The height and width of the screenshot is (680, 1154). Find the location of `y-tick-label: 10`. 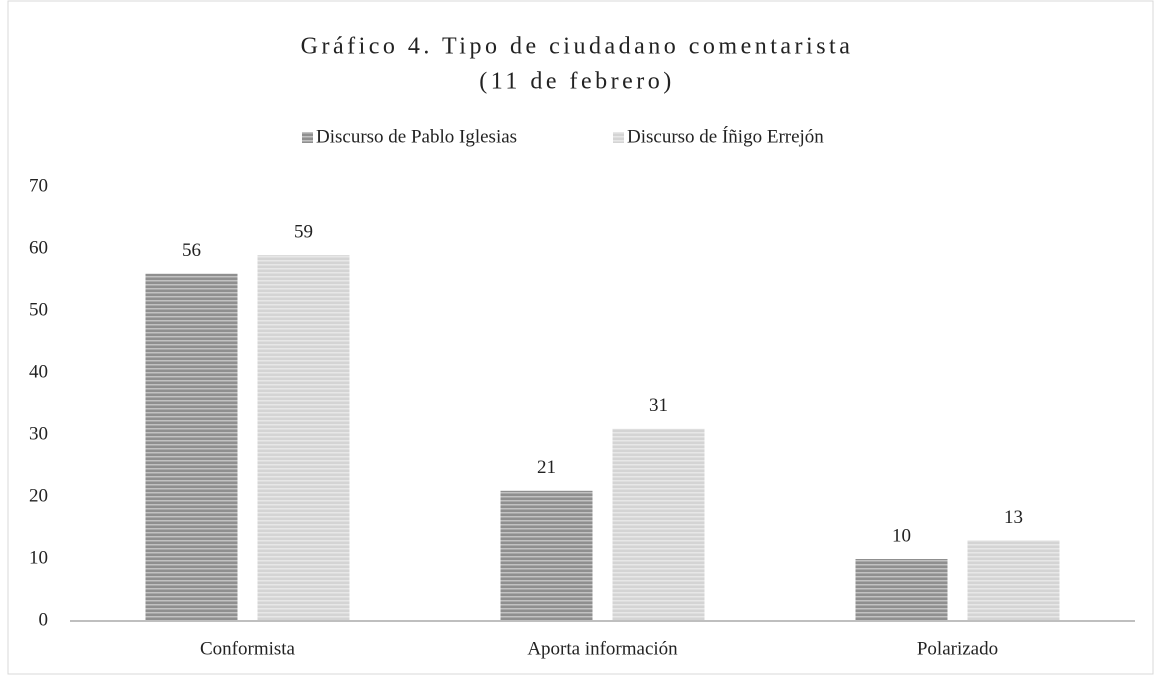

y-tick-label: 10 is located at coordinates (38, 557).